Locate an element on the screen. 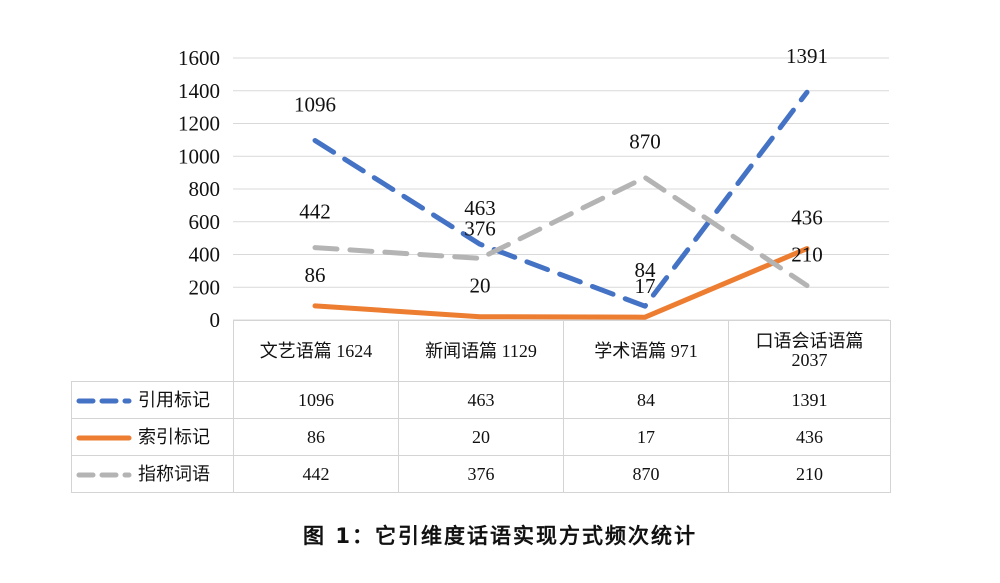  category-label: 口语会话语篇 2037 is located at coordinates (809, 351).